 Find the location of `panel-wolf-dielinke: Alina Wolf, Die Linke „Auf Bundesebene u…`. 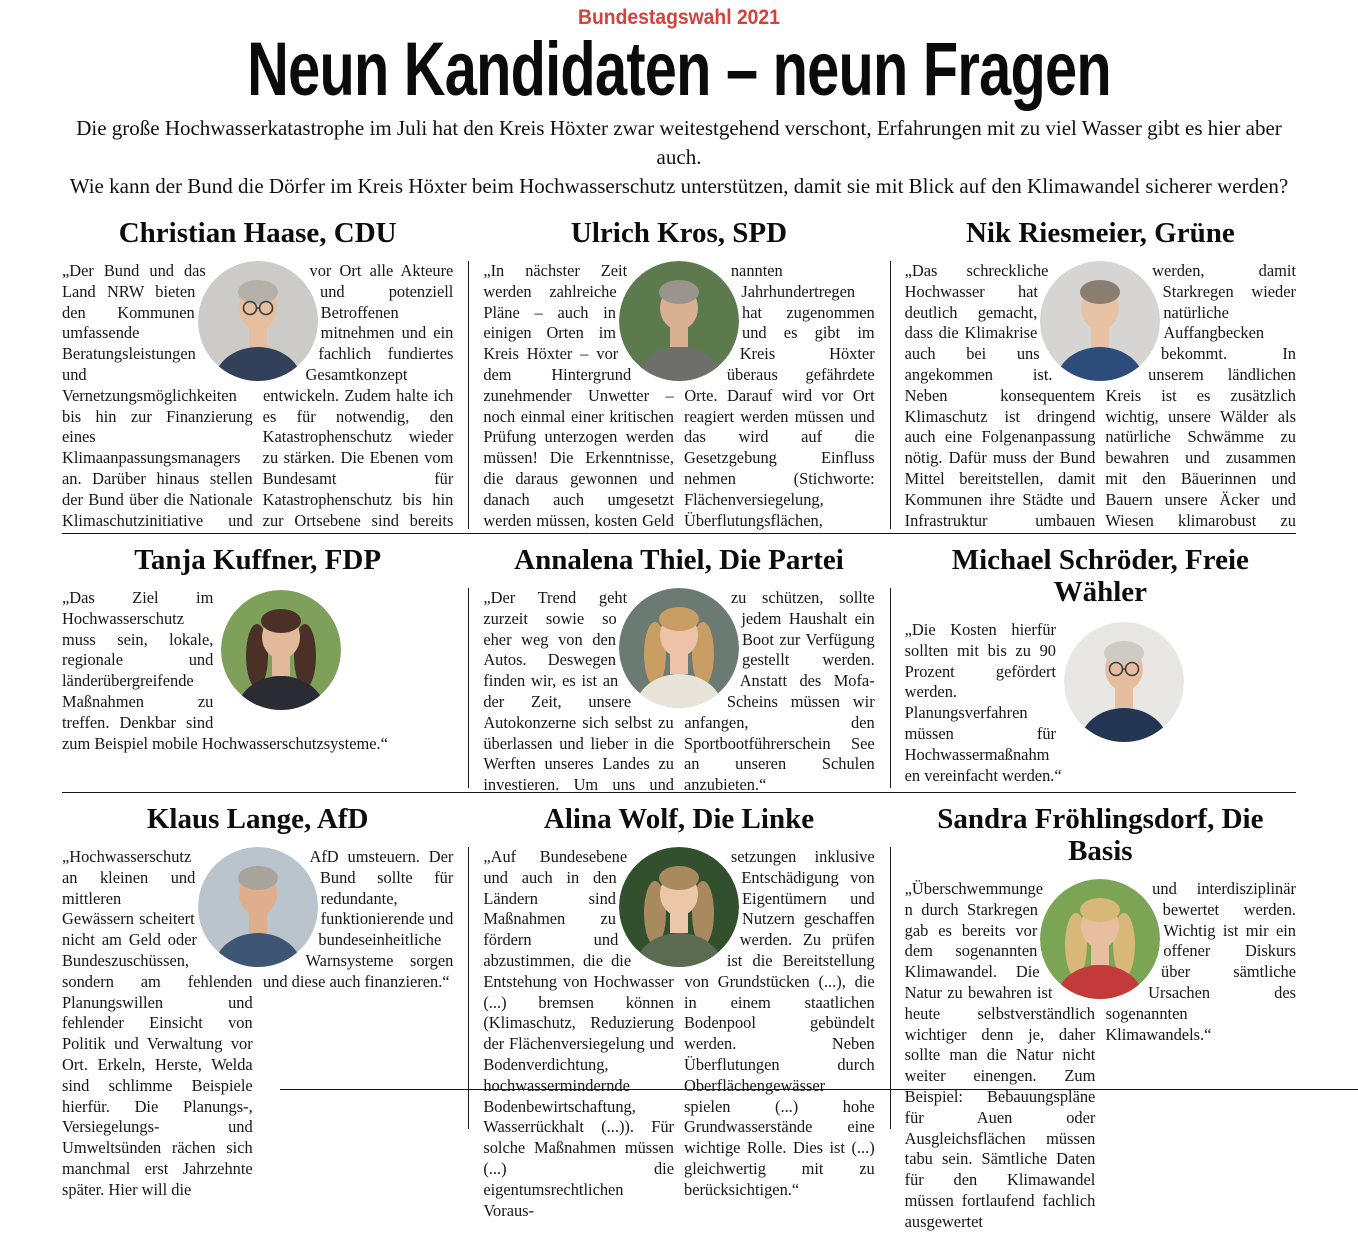

panel-wolf-dielinke: Alina Wolf, Die Linke „Auf Bundesebene u… is located at coordinates (678, 1018).